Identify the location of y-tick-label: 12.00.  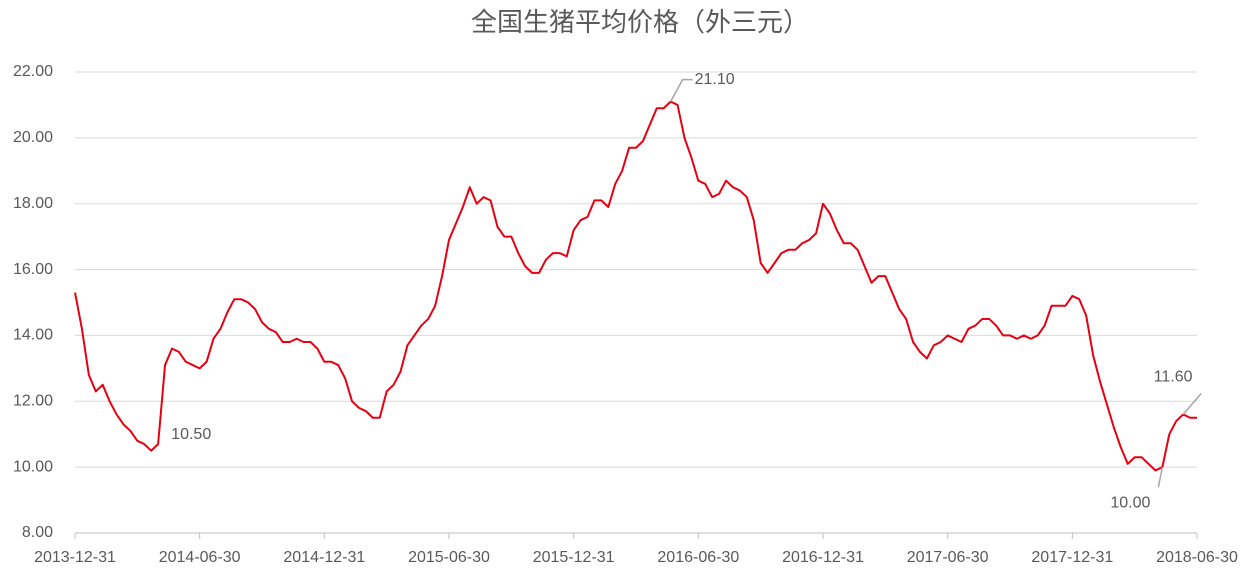
(33, 401).